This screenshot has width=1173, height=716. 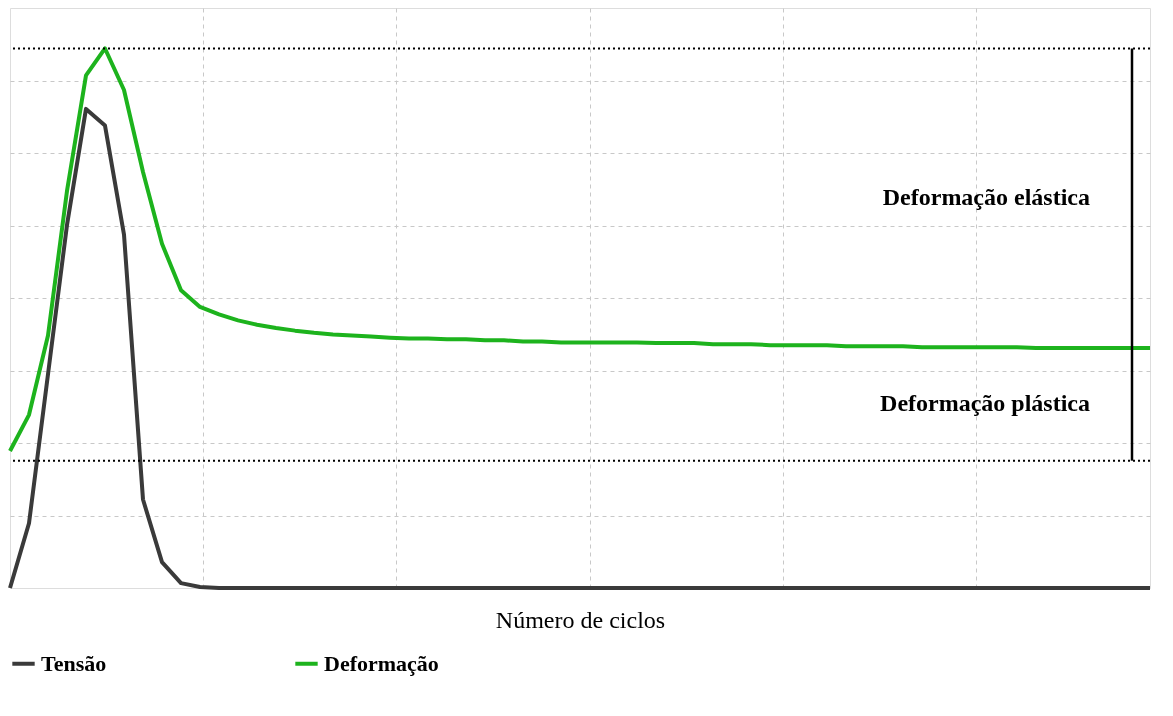 I want to click on legend-label: Tensão, so click(x=74, y=663).